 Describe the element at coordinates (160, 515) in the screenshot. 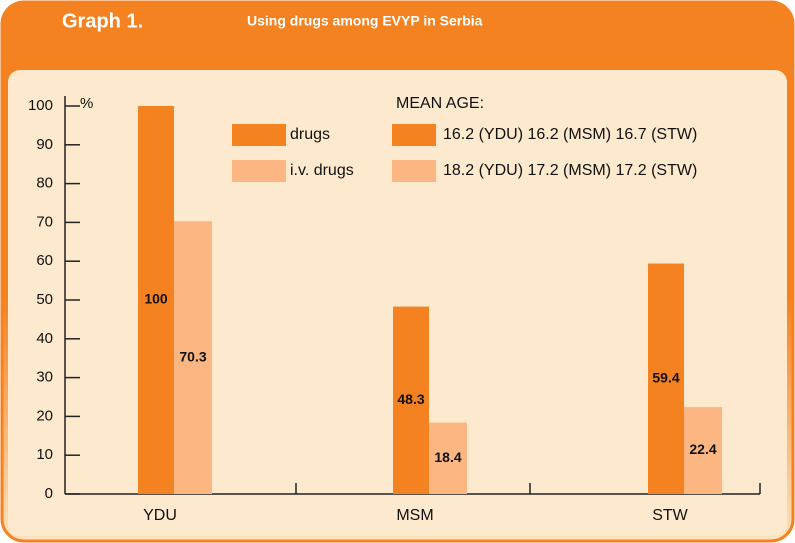

I see `x-tick-label: YDU` at that location.